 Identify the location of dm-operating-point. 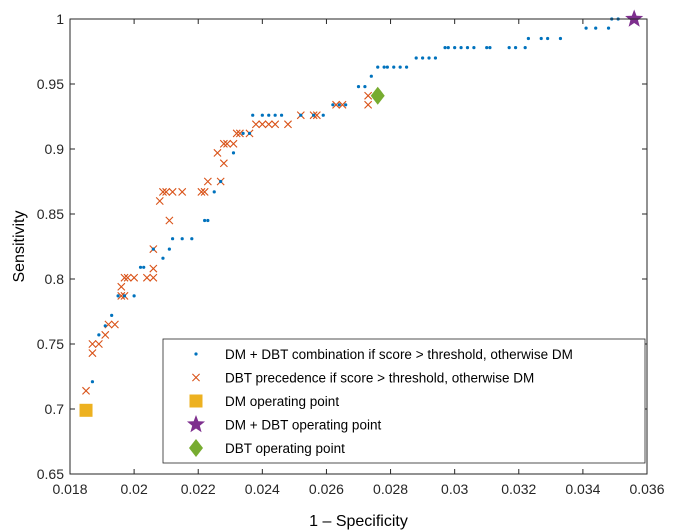
(86, 410).